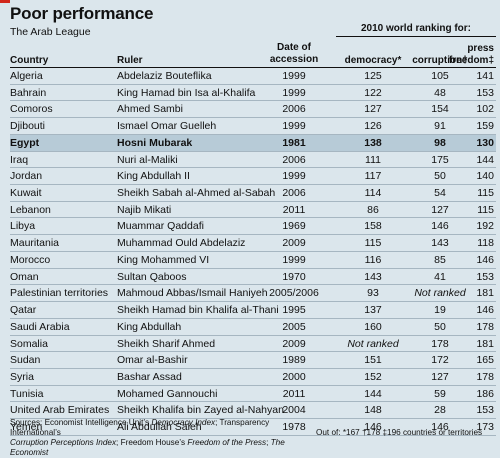  Describe the element at coordinates (28, 92) in the screenshot. I see `cell-country: Bahrain` at that location.